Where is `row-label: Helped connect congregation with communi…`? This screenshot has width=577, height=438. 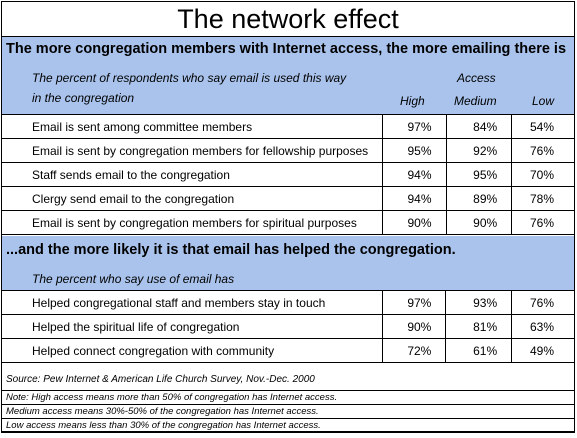
row-label: Helped connect congregation with communi… is located at coordinates (192, 350).